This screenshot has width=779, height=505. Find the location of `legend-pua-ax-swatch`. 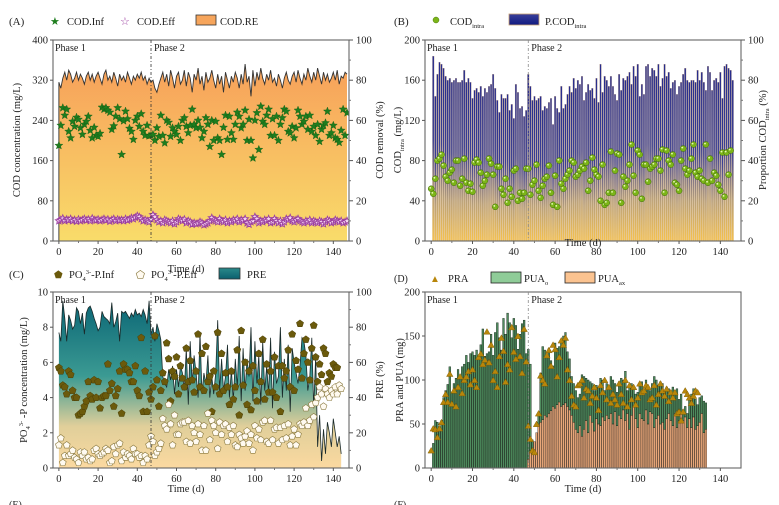

legend-pua-ax-swatch is located at coordinates (580, 277).